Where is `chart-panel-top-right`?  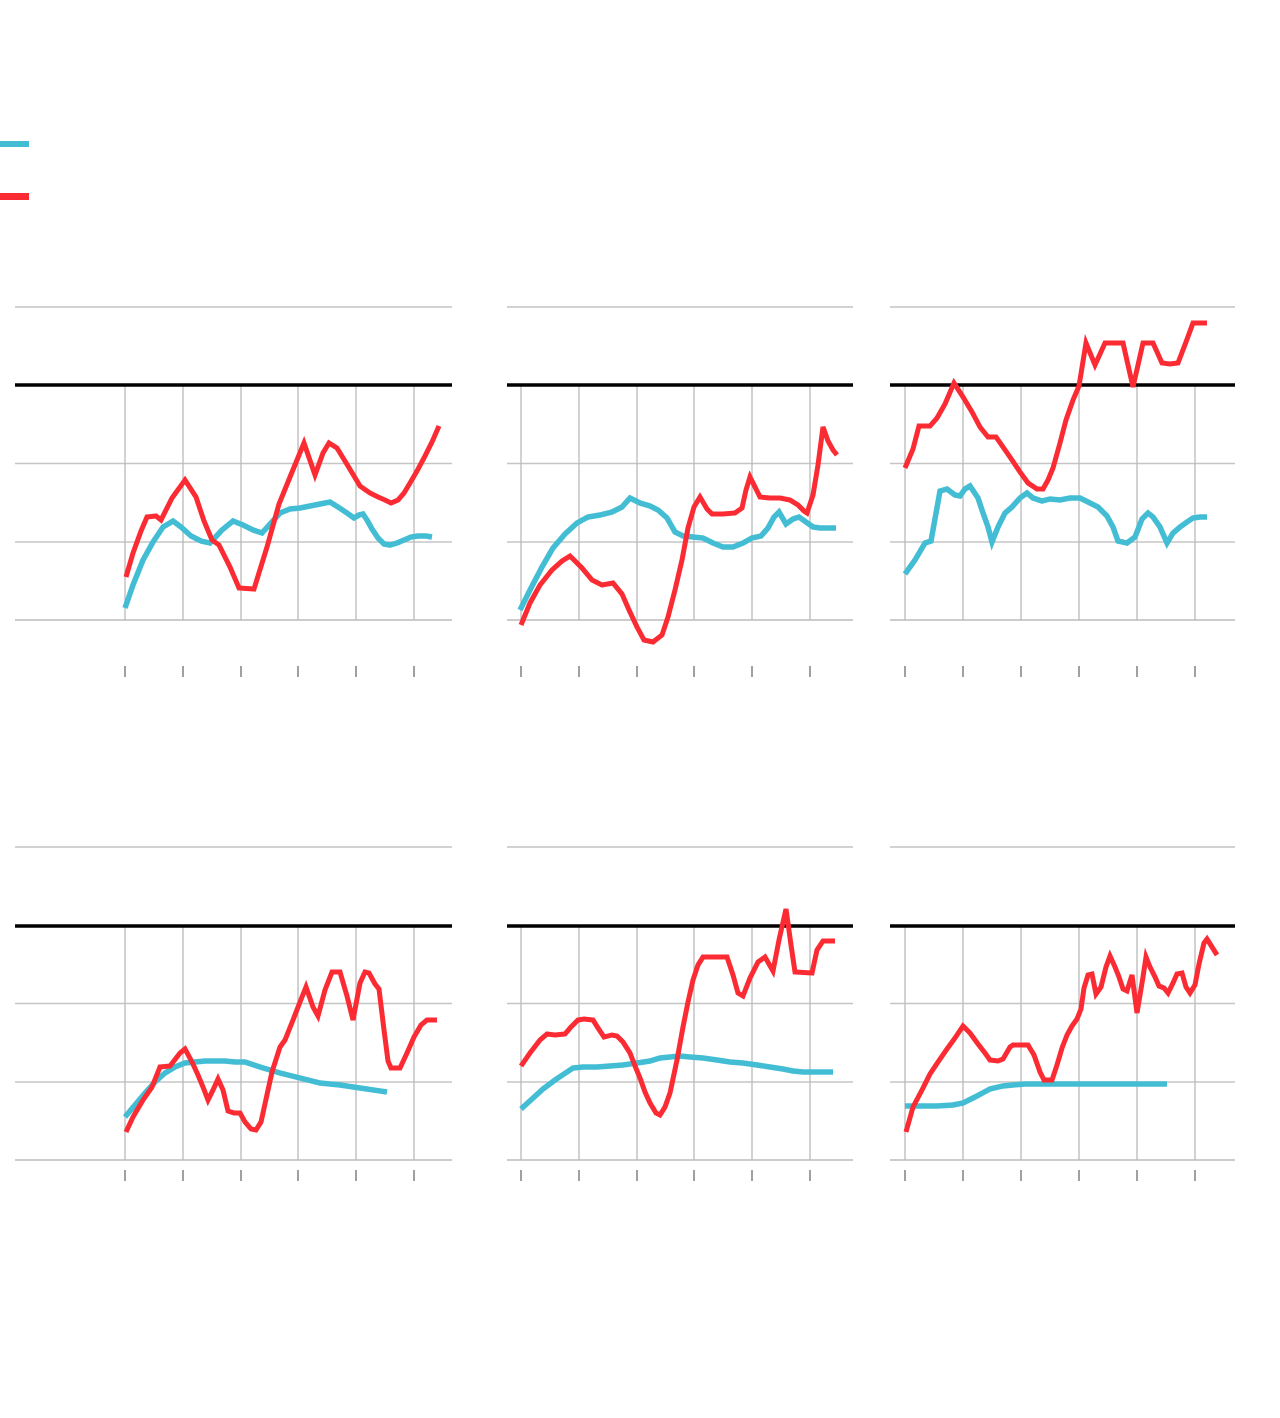 chart-panel-top-right is located at coordinates (1062, 491).